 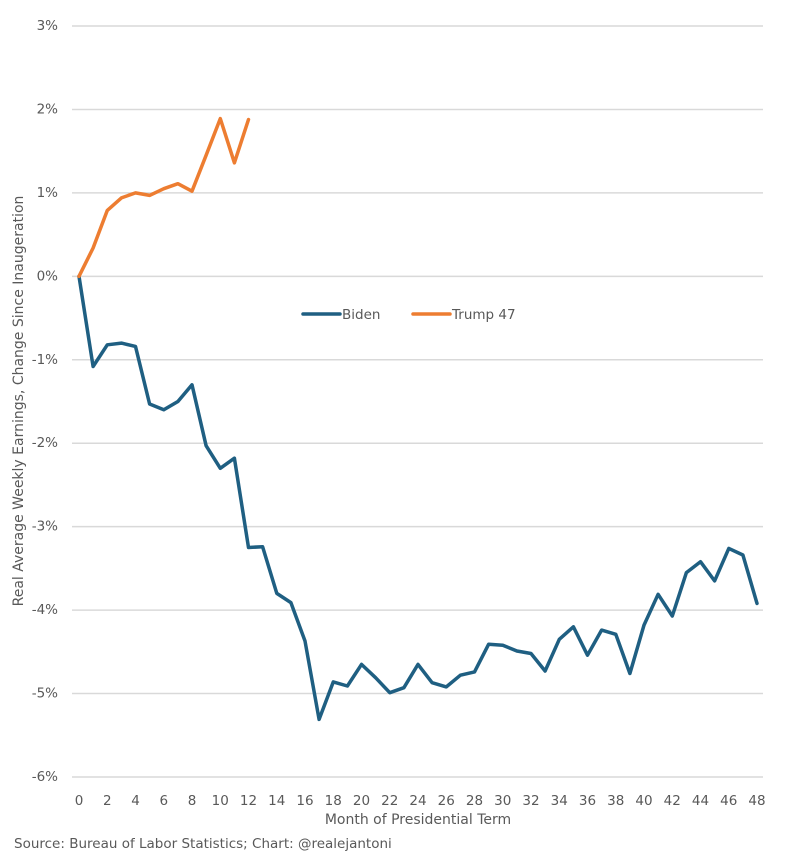 I want to click on x-tick-label: 40, so click(x=643, y=801).